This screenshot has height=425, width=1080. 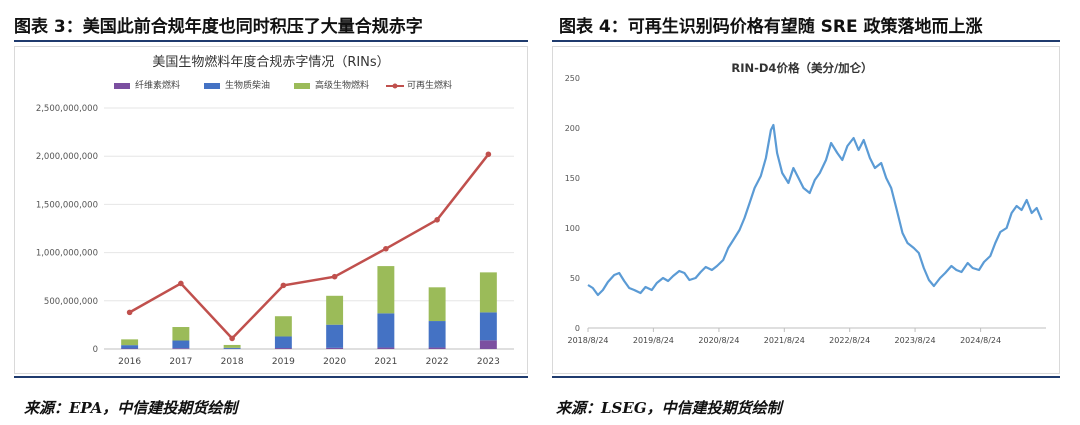 What do you see at coordinates (429, 85) in the screenshot?
I see `legend-label: 可再生燃料` at bounding box center [429, 85].